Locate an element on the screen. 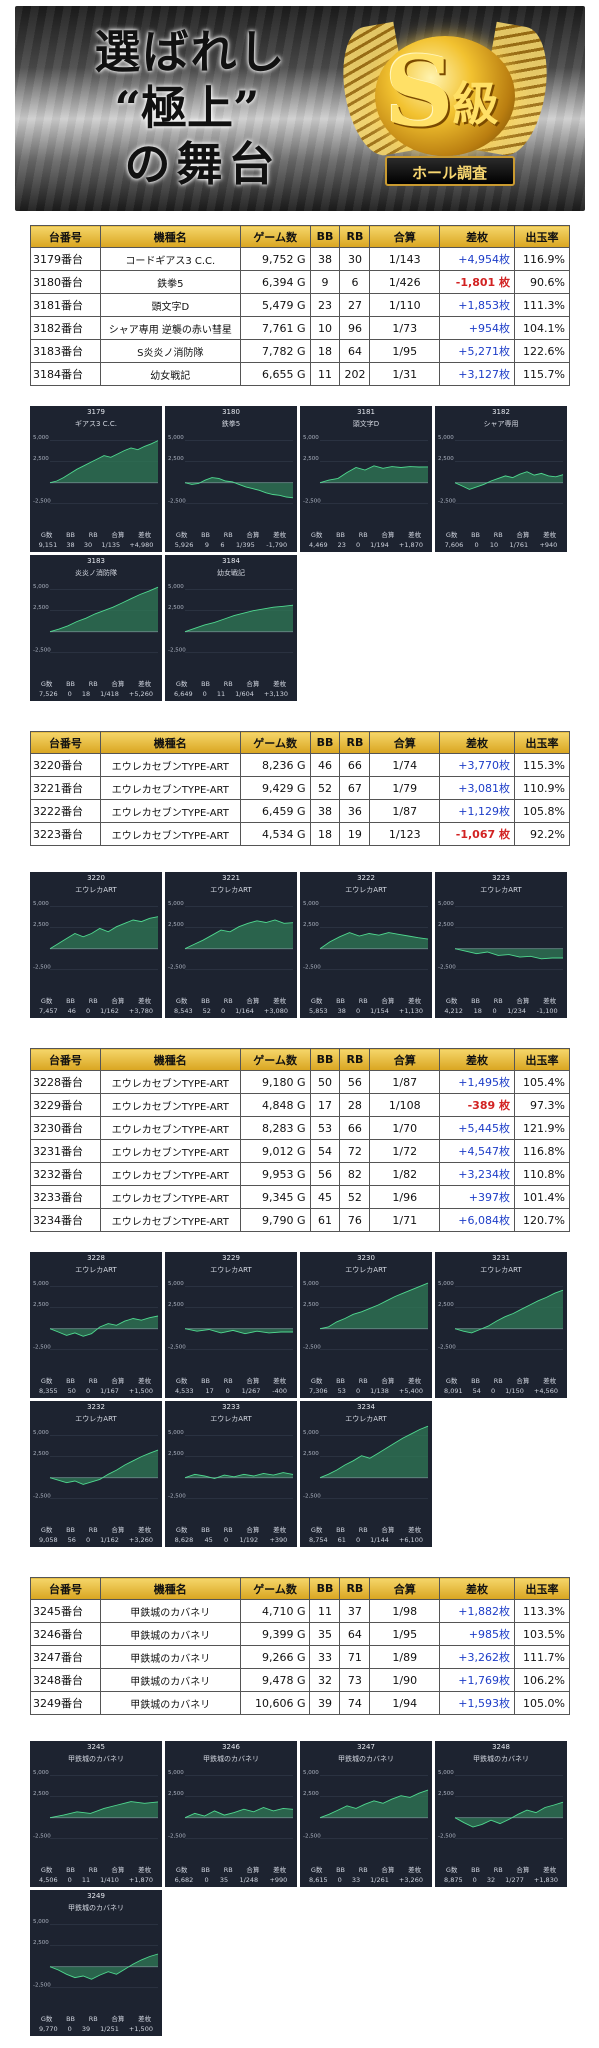 The width and height of the screenshot is (599, 2048). cell-rate: 116.9% is located at coordinates (542, 259).